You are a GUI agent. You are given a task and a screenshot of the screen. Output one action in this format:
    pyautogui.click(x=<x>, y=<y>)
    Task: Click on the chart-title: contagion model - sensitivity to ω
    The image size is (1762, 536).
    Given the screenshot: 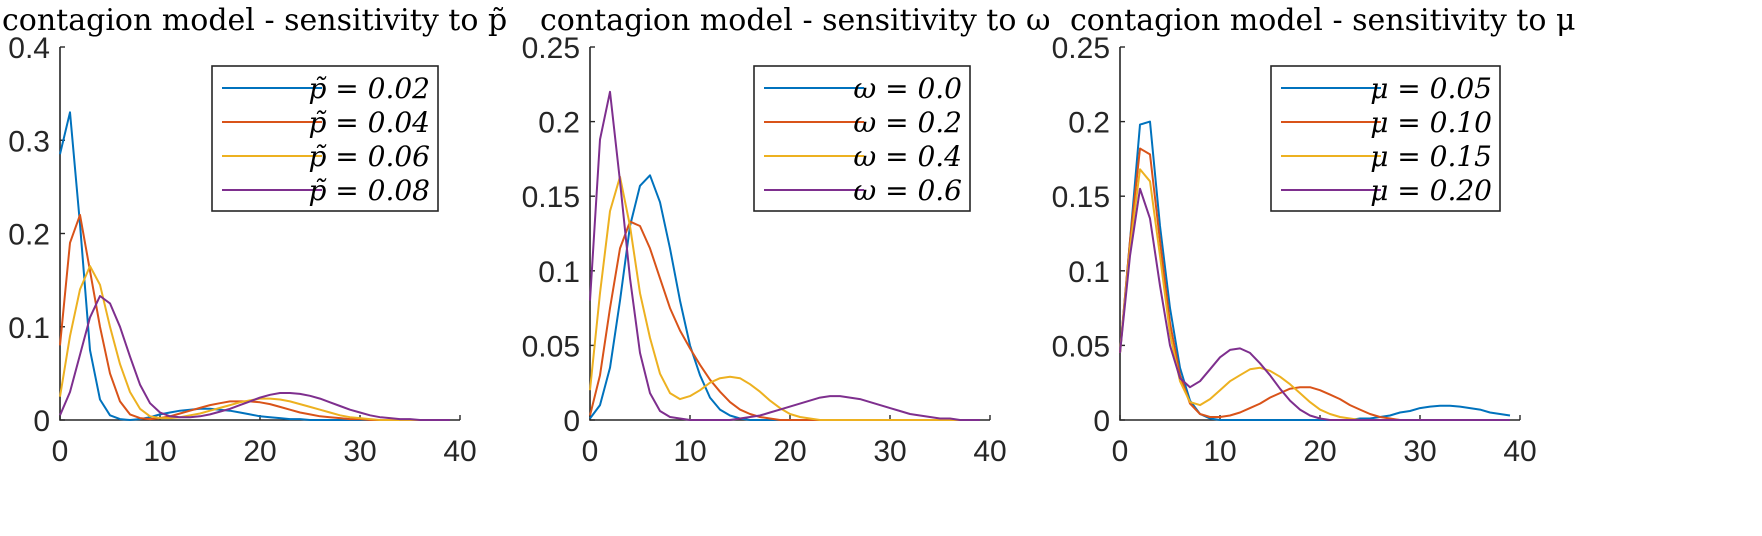 What is the action you would take?
    pyautogui.click(x=795, y=20)
    